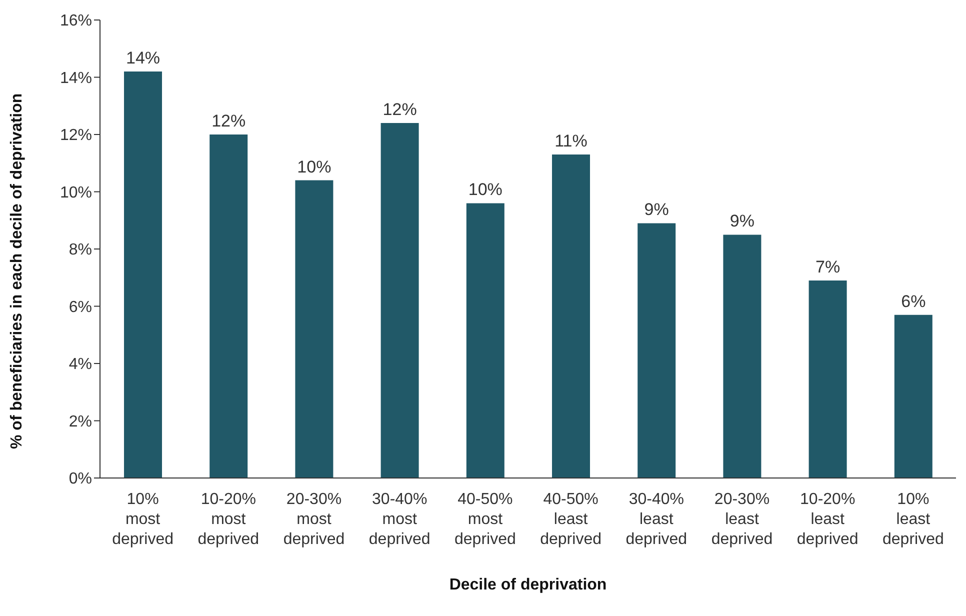 The image size is (966, 616). I want to click on y-tick-label: 14%, so click(76, 78).